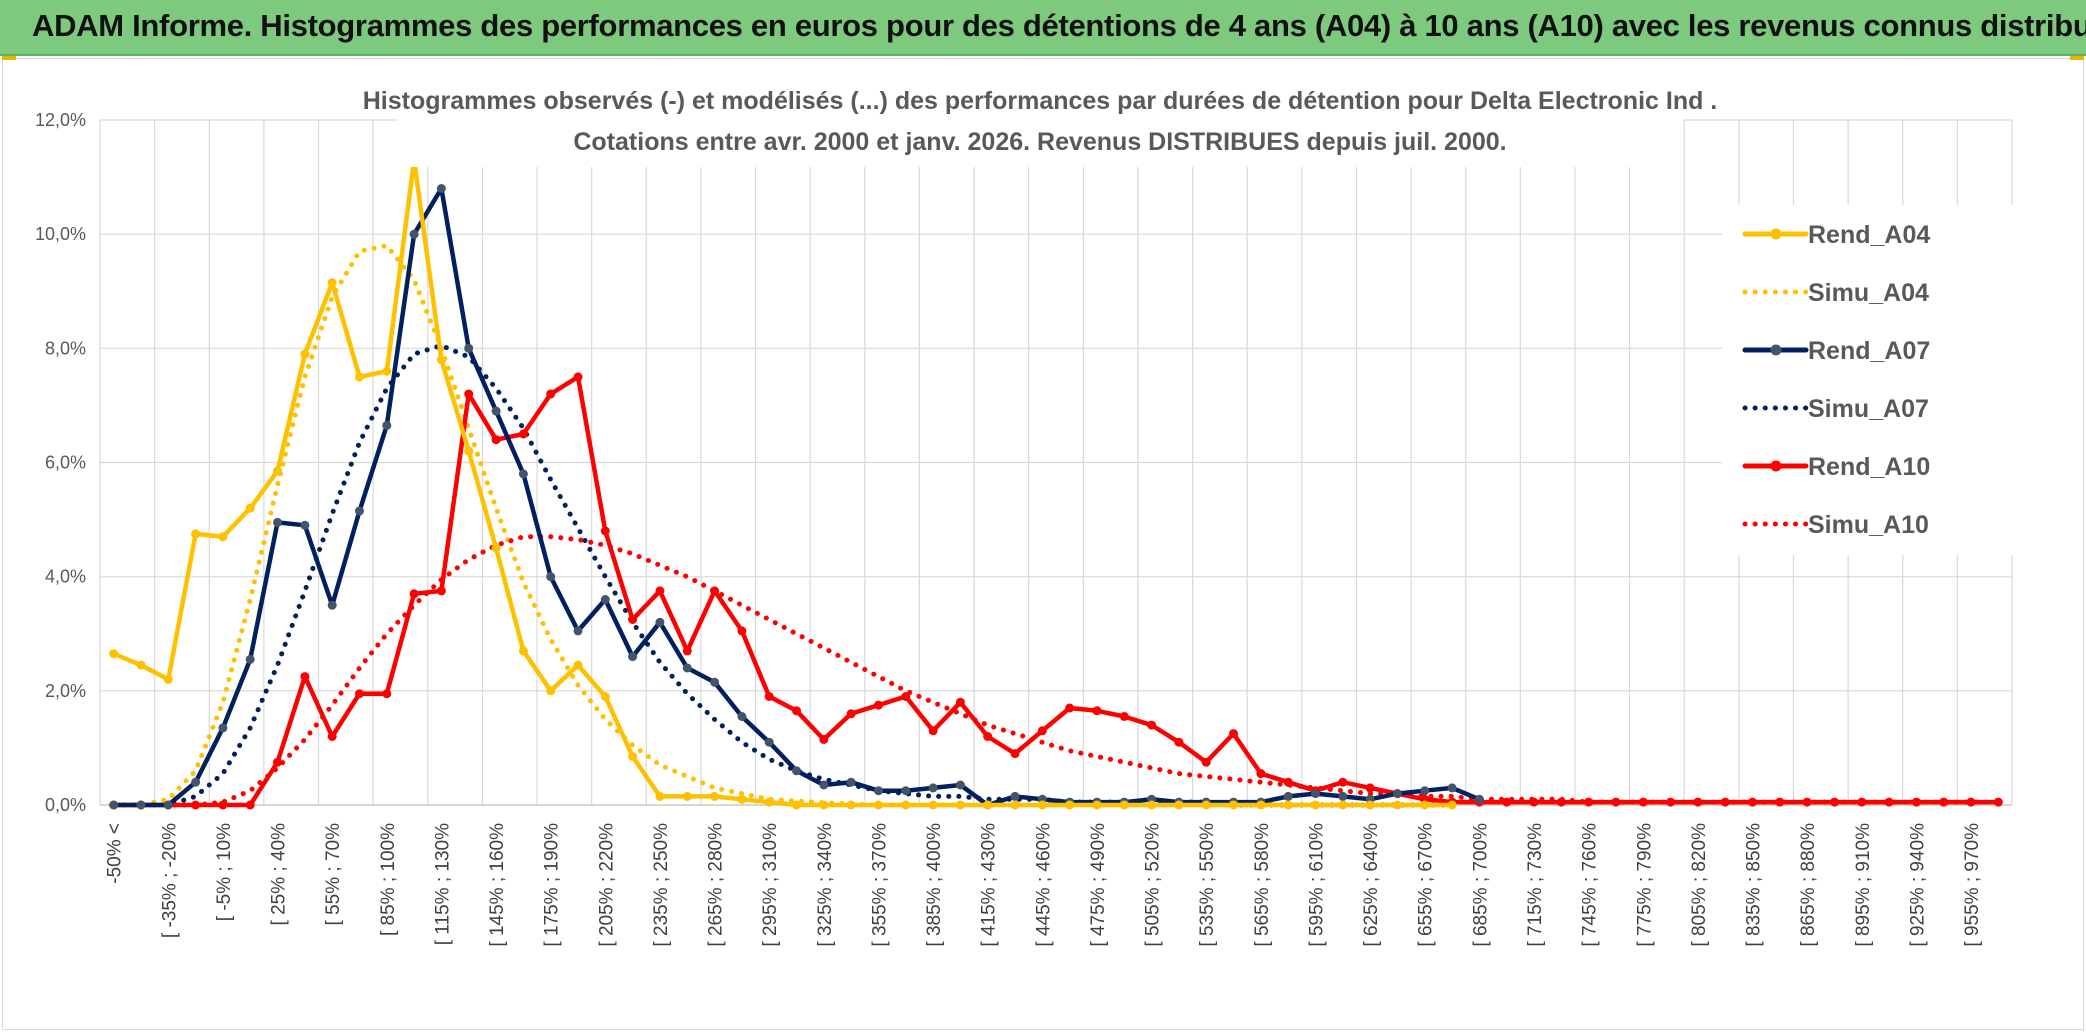 The image size is (2086, 1033). I want to click on x-tick-label: [ 295% ; 310%, so click(770, 885).